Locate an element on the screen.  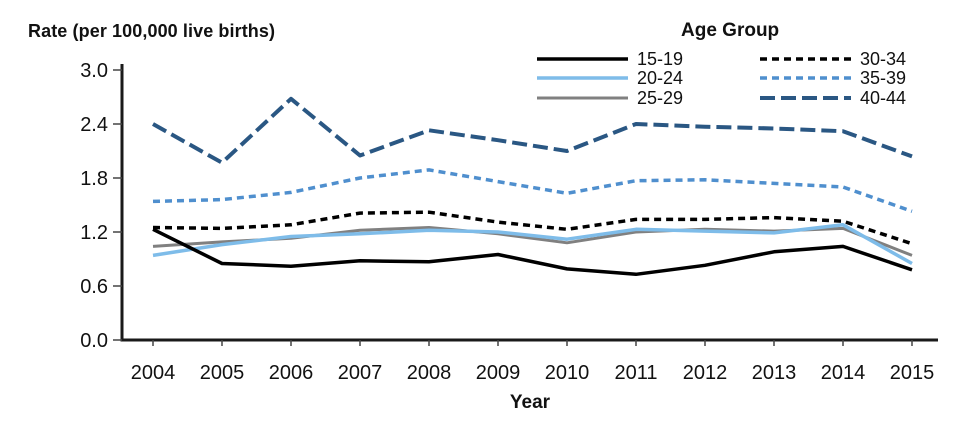
x-tick-label: 2008 is located at coordinates (429, 373).